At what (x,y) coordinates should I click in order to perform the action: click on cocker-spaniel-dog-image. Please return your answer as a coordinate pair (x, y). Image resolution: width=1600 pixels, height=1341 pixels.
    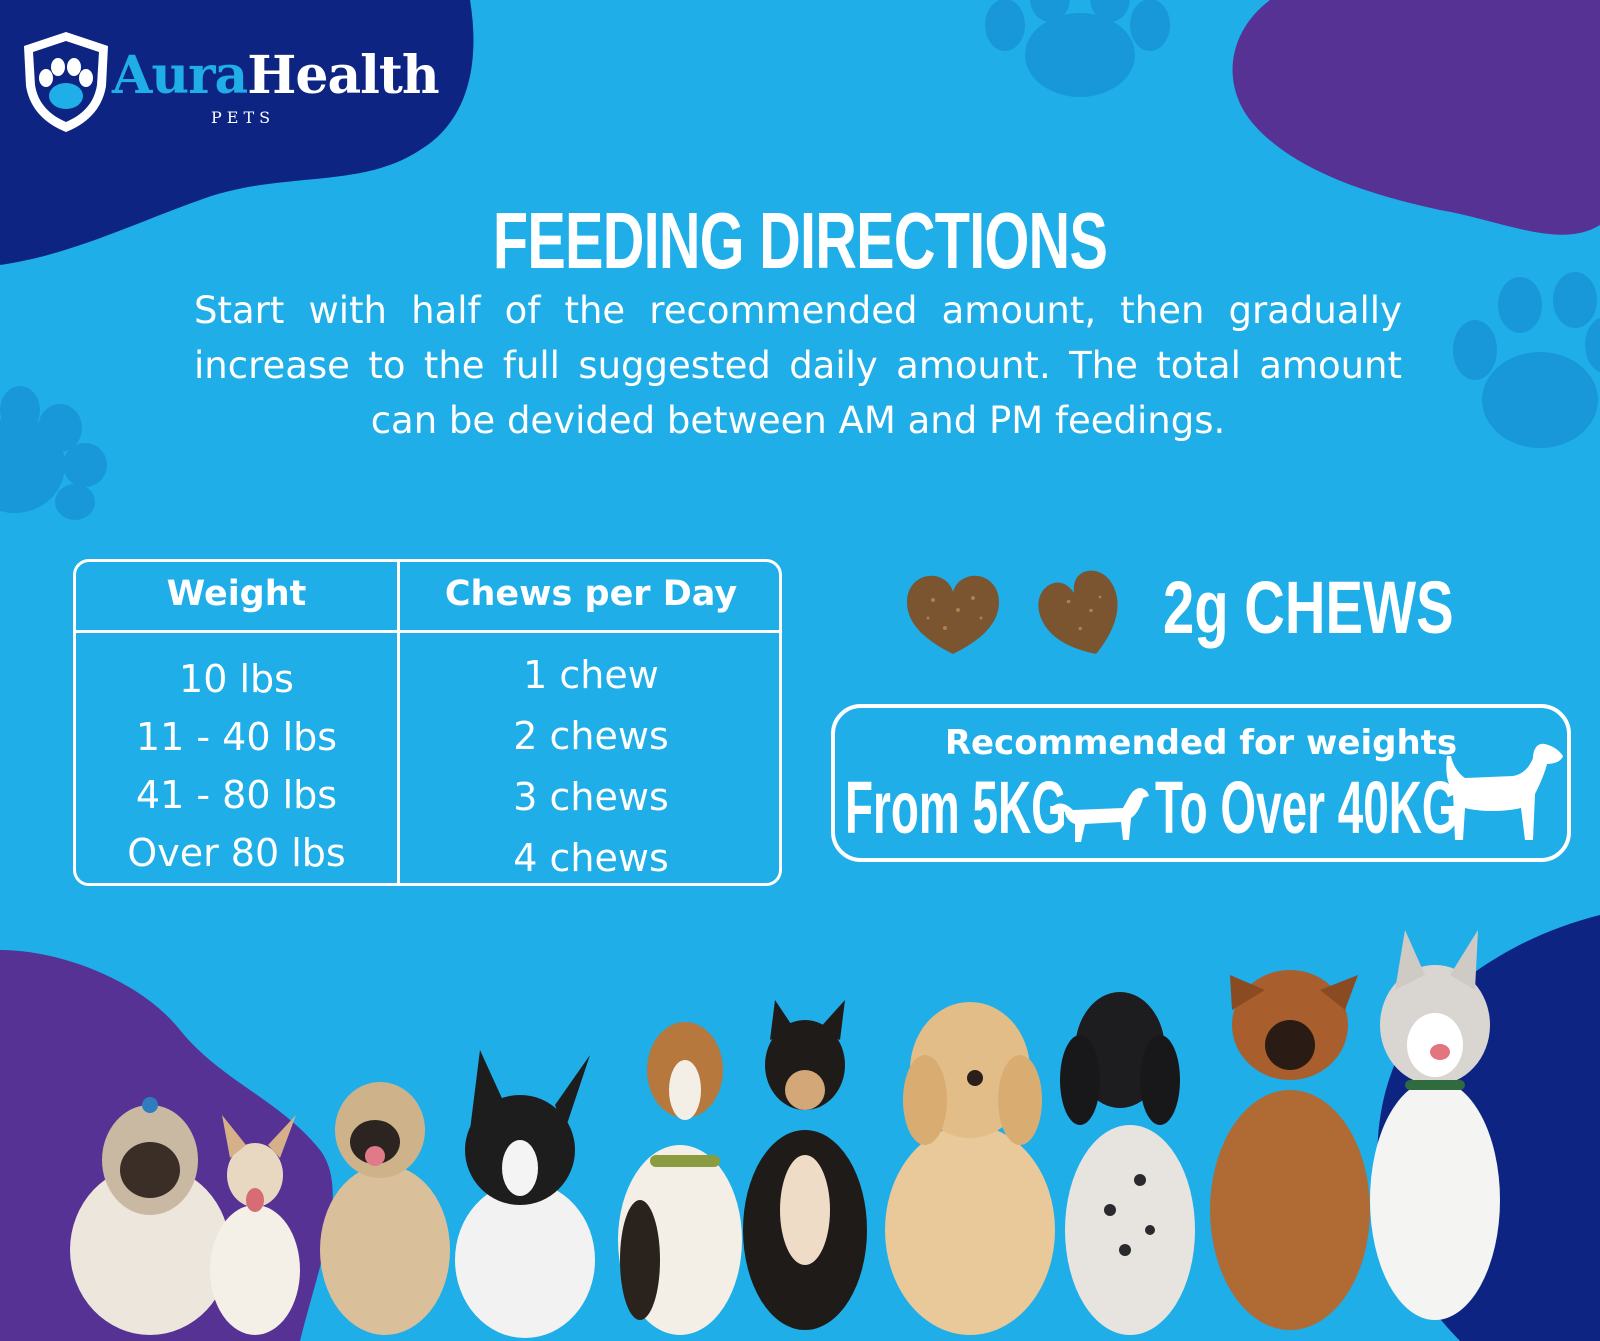
    Looking at the image, I should click on (970, 1168).